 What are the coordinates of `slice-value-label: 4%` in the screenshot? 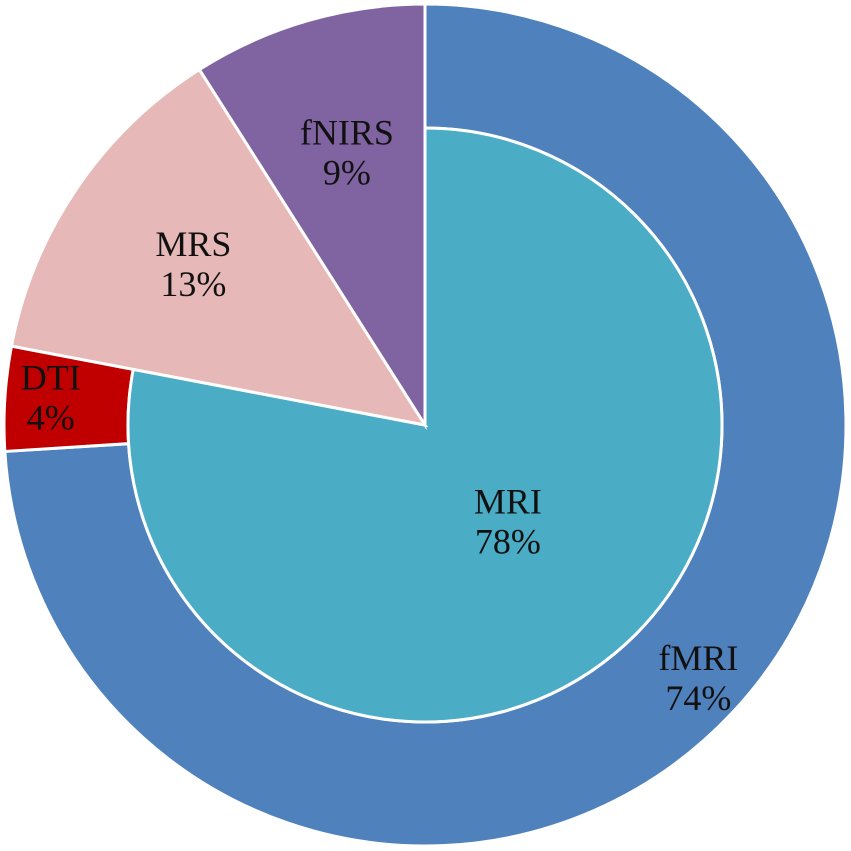 It's located at (51, 418).